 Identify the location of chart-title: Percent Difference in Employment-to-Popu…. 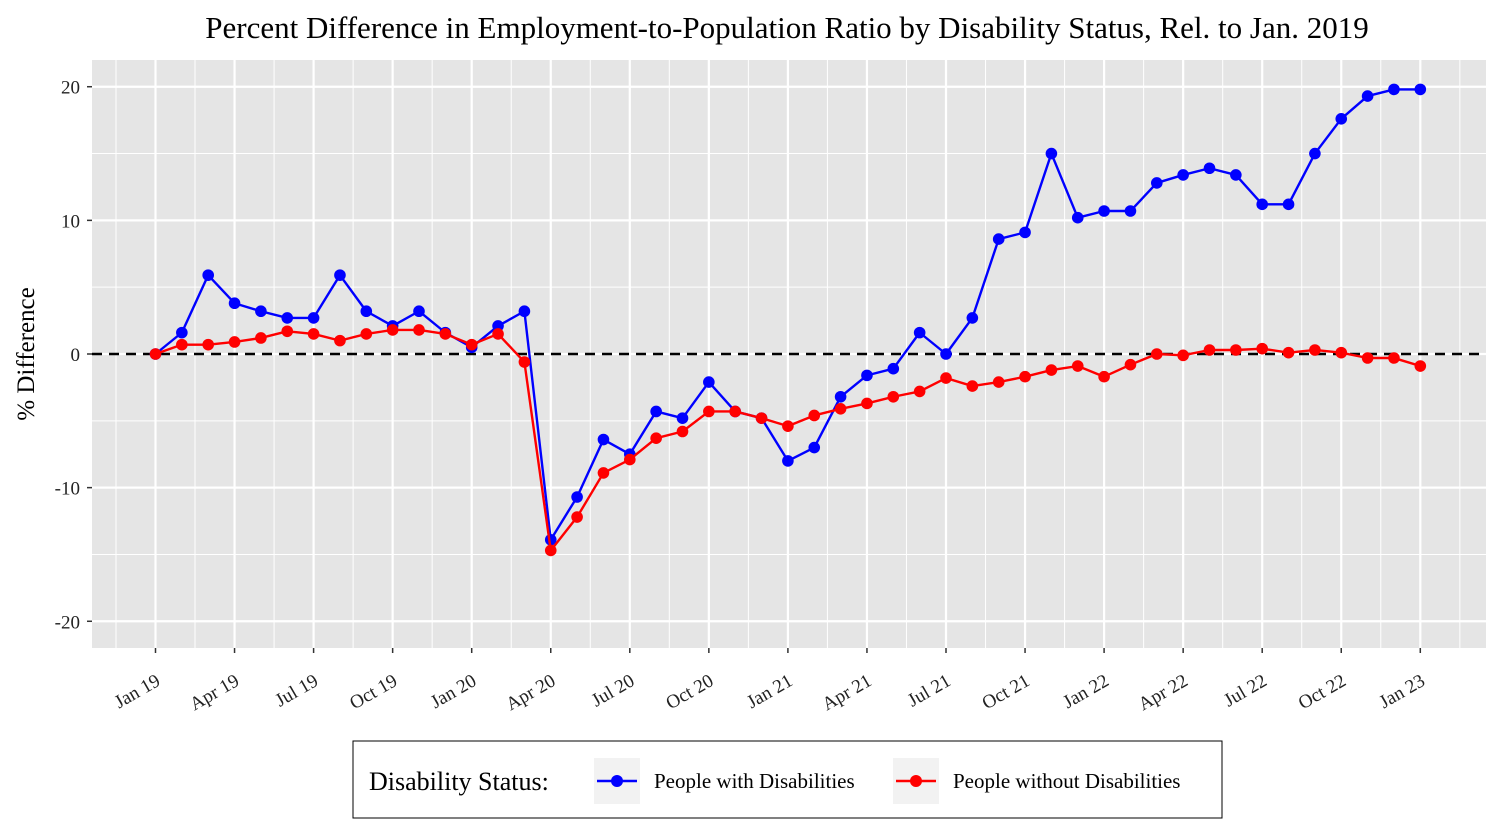
(786, 27).